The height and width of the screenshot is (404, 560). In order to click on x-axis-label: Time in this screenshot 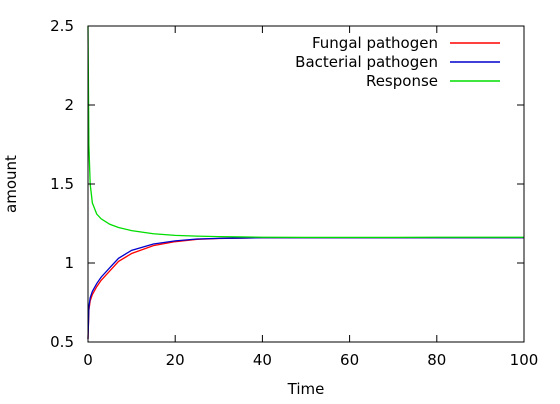, I will do `click(306, 389)`.